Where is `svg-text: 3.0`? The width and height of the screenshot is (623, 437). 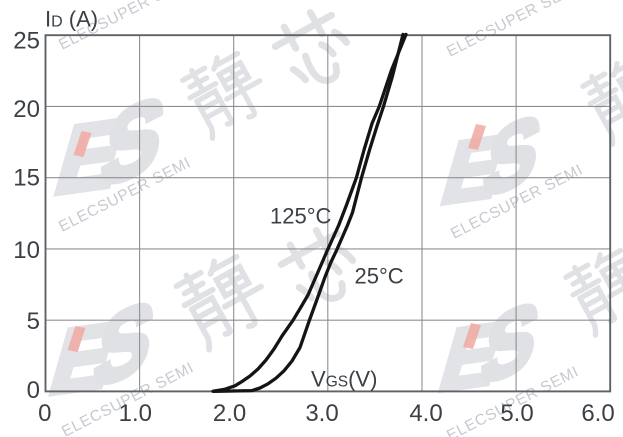
svg-text: 3.0 is located at coordinates (321, 413).